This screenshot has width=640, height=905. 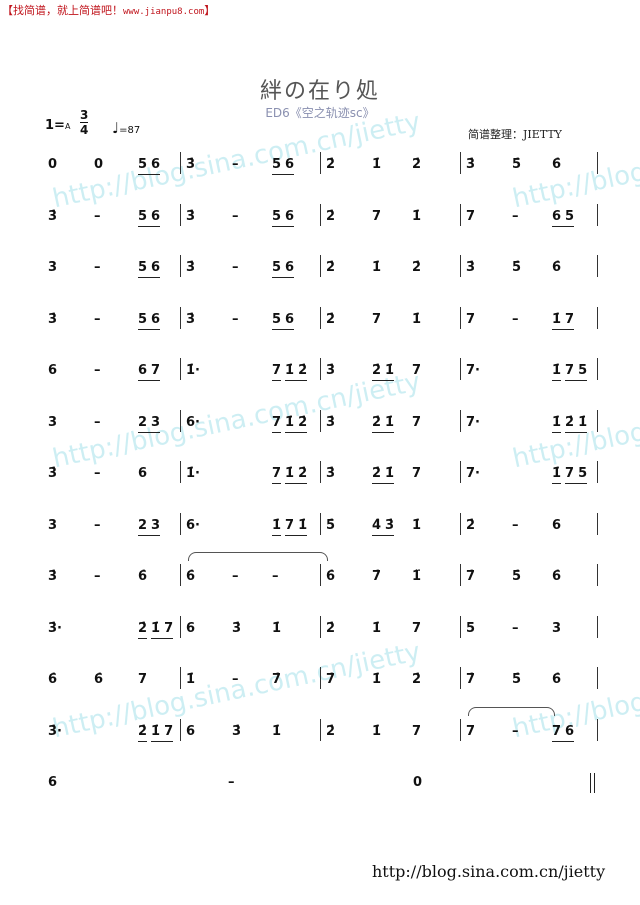 I want to click on site-banner: 【找简谱，就上简谱吧！www.jianpu8.com】, so click(x=108, y=10).